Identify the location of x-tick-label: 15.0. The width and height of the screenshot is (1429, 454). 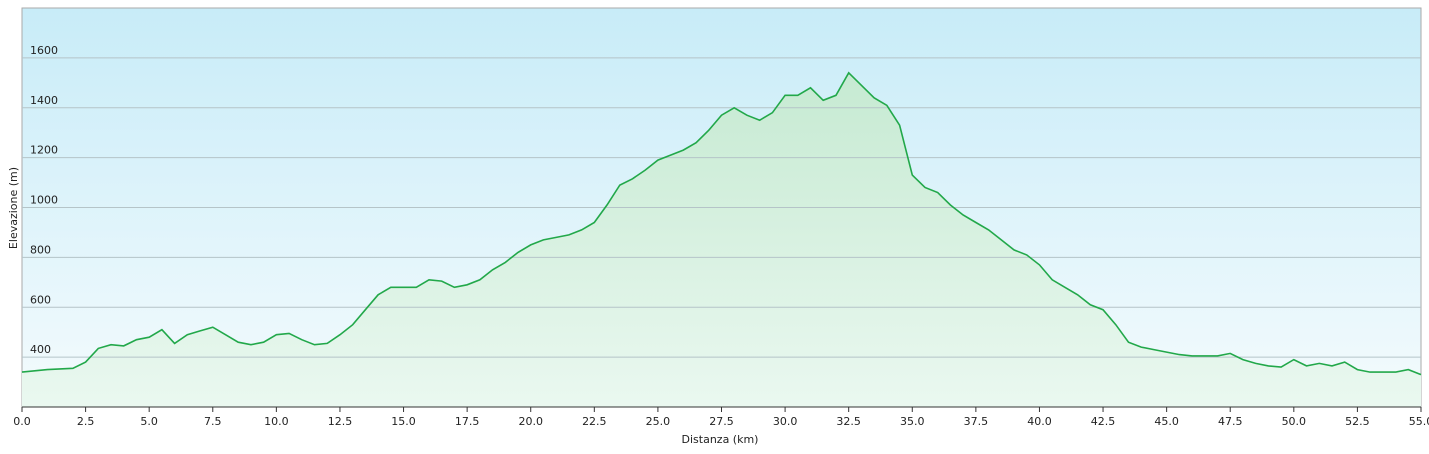
(403, 421).